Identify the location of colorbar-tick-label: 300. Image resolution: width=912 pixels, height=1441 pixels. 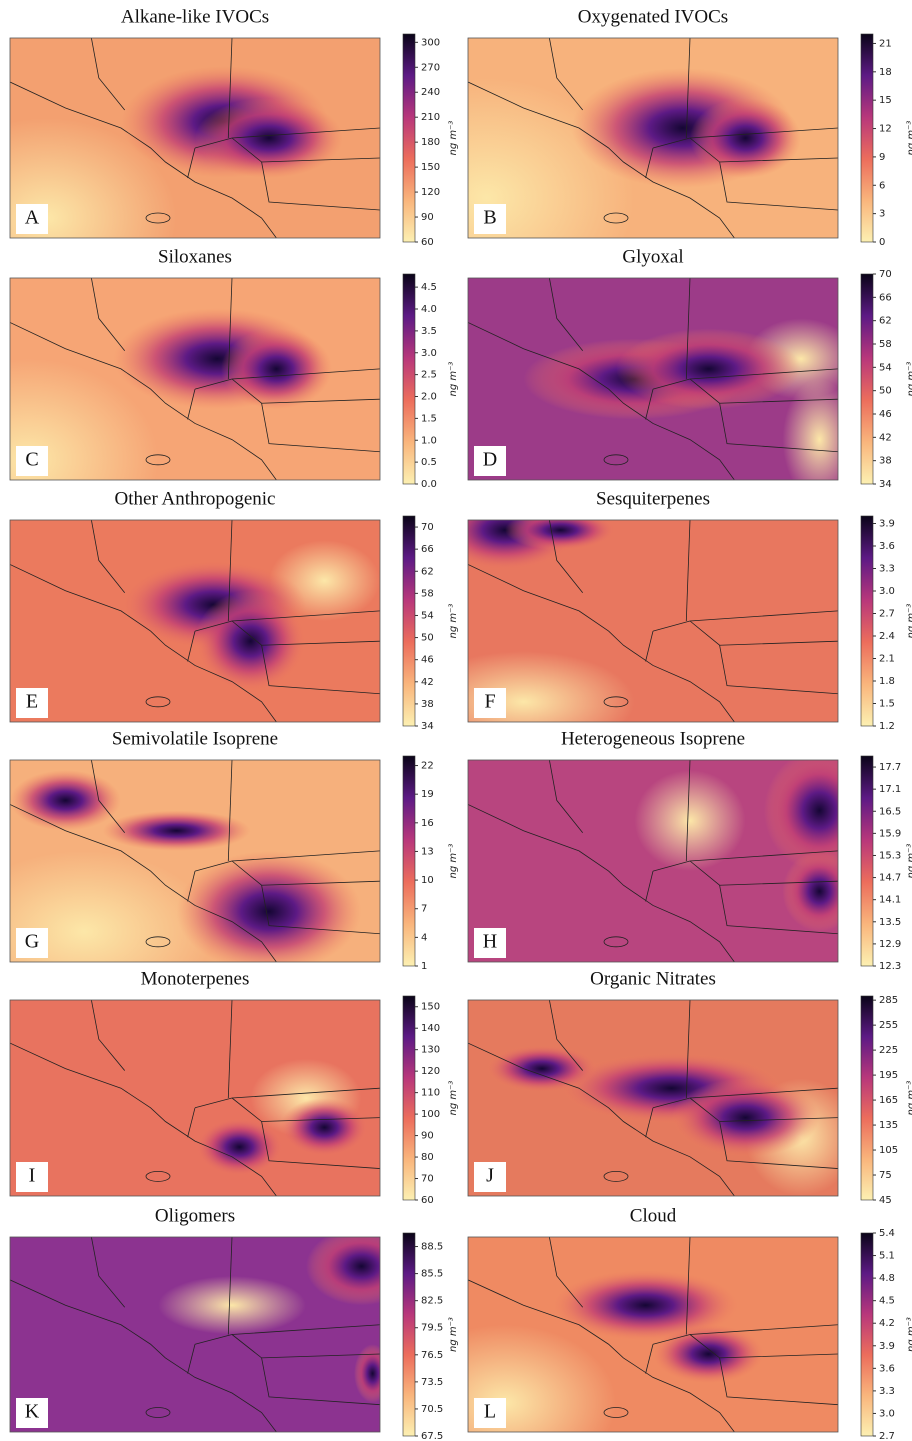
(430, 42).